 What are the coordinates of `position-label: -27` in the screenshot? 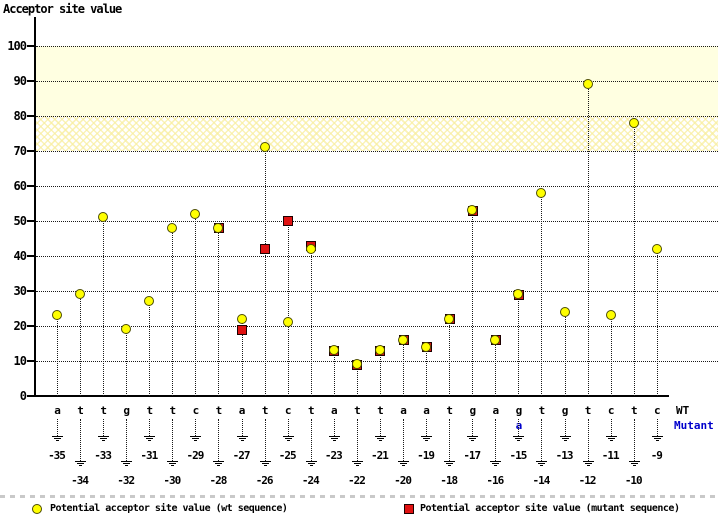 It's located at (241, 455).